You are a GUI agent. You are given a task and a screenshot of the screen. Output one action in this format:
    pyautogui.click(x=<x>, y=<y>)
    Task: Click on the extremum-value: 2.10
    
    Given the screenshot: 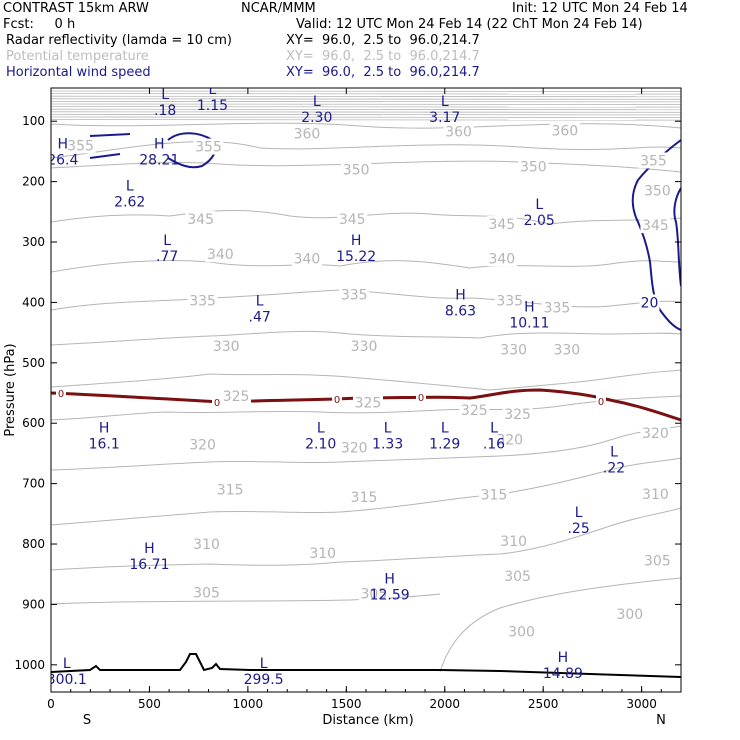 What is the action you would take?
    pyautogui.click(x=320, y=444)
    